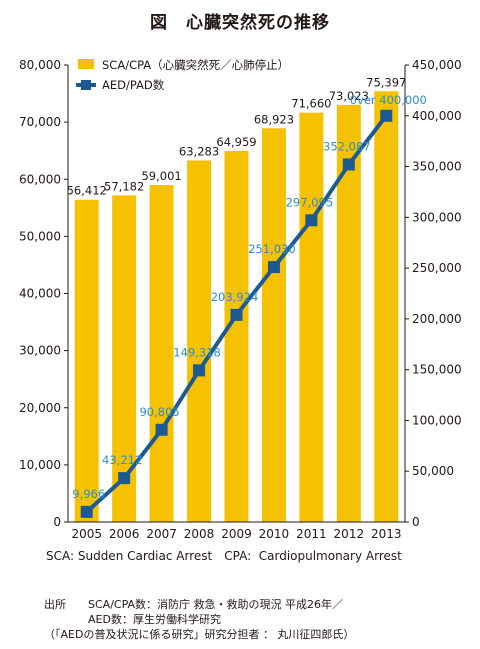  Describe the element at coordinates (199, 151) in the screenshot. I see `bar-value-label: 63,283` at that location.